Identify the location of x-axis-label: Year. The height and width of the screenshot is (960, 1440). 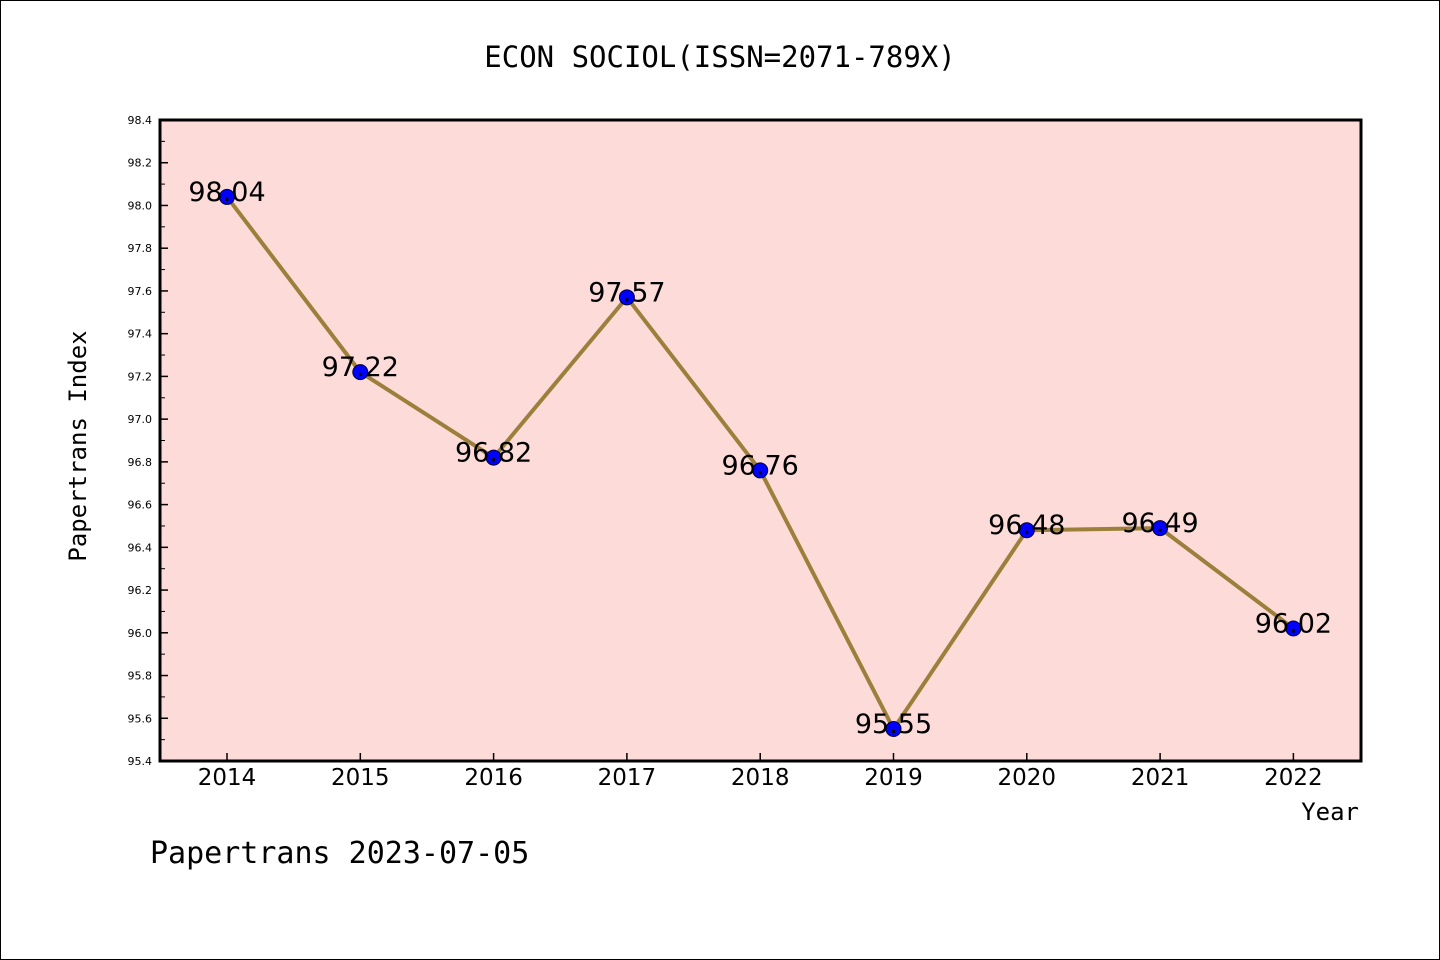
(1330, 812).